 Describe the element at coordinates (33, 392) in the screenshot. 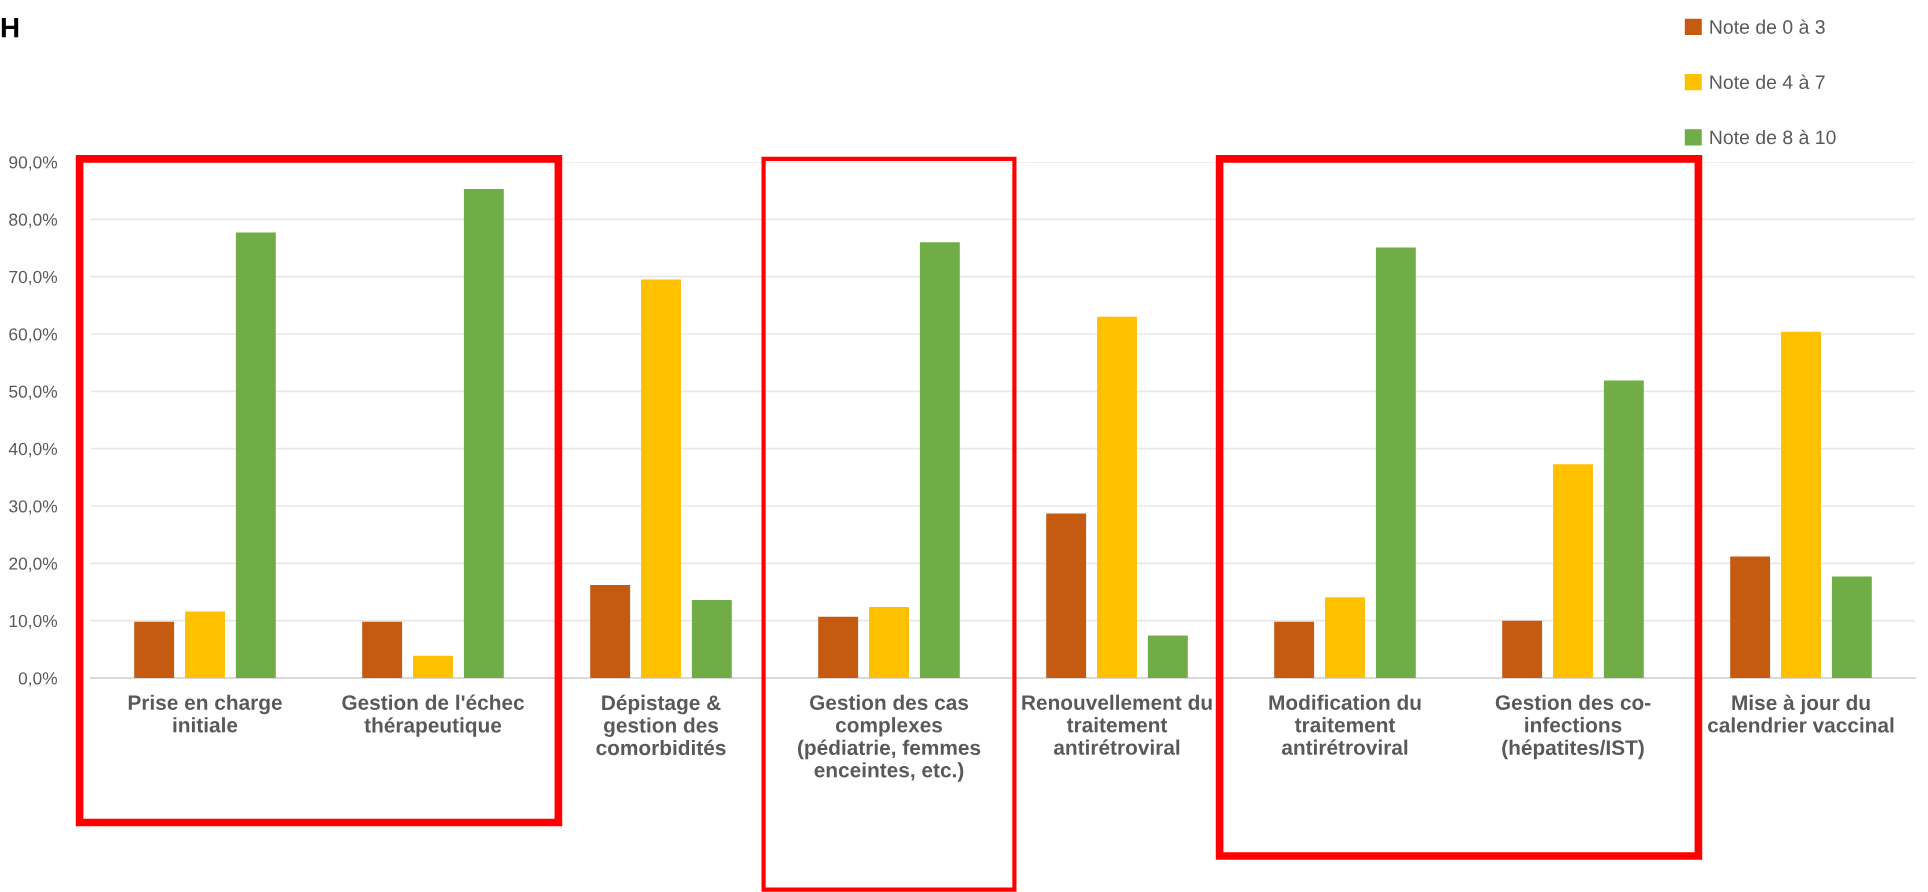

I see `y-tick-label: 50,0%` at that location.